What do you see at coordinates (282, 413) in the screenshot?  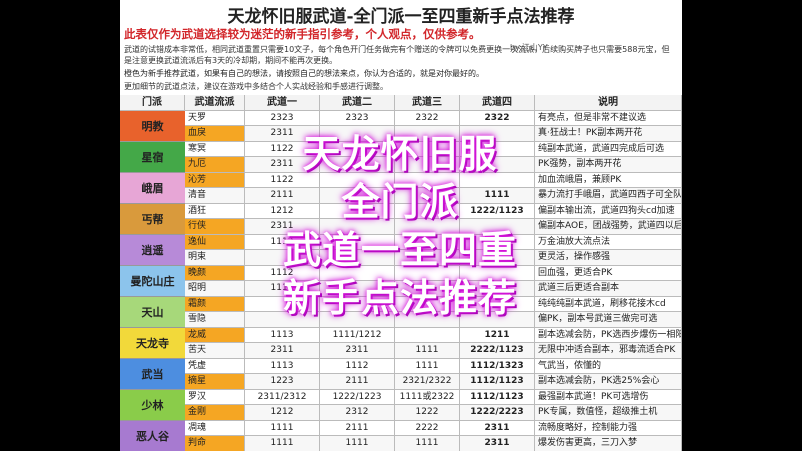 I see `point-code: 1212` at bounding box center [282, 413].